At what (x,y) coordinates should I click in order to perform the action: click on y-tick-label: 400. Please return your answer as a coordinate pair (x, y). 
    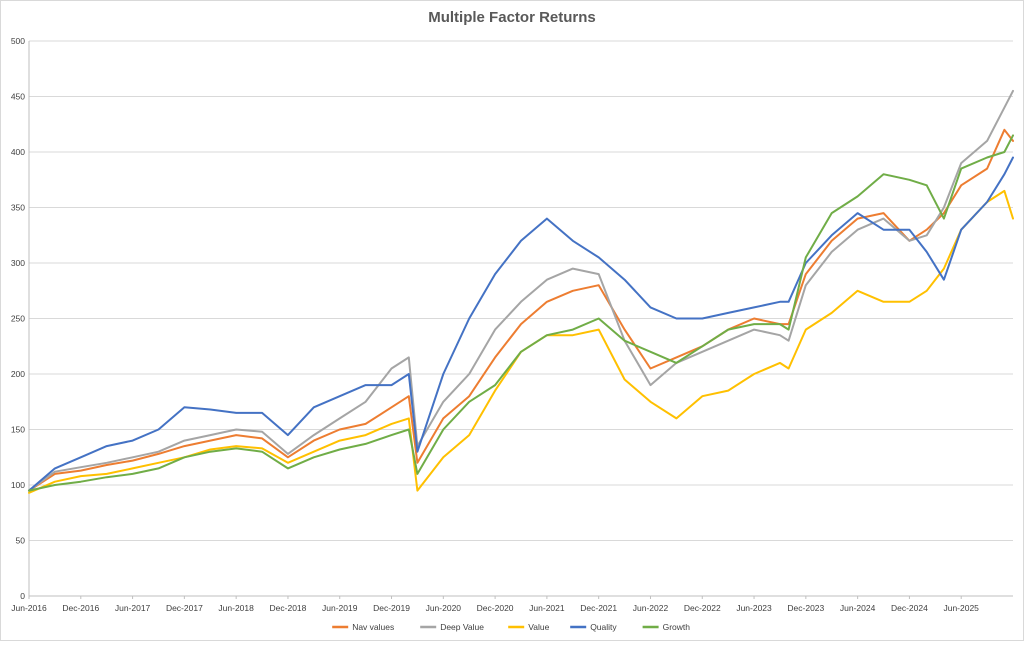
    Looking at the image, I should click on (18, 152).